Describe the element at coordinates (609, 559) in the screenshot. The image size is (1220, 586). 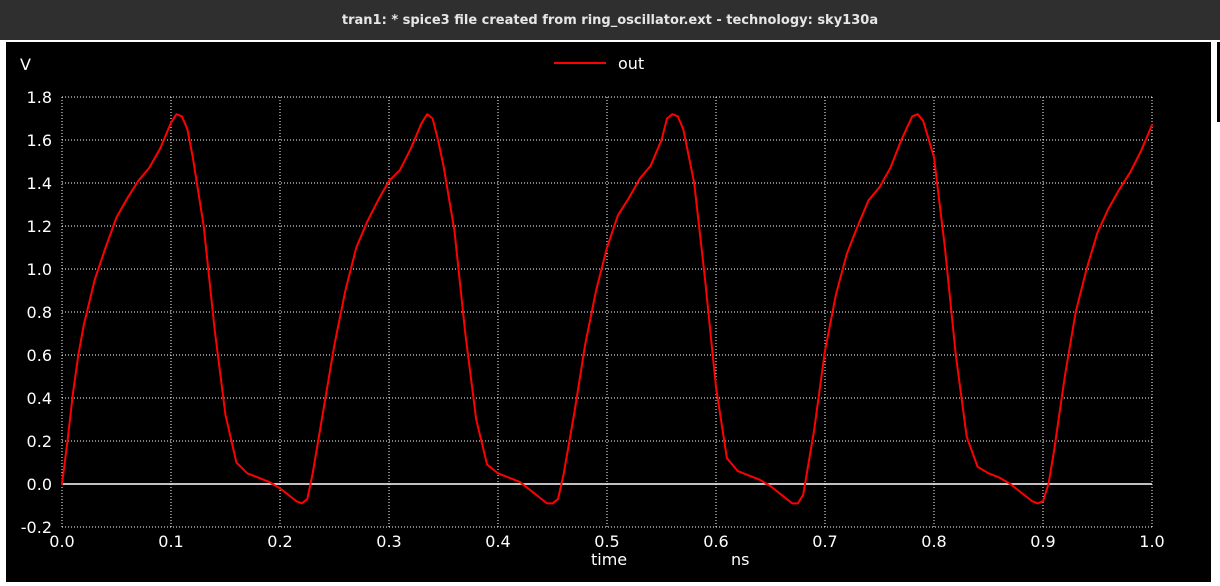
I see `x-axis-label: time` at that location.